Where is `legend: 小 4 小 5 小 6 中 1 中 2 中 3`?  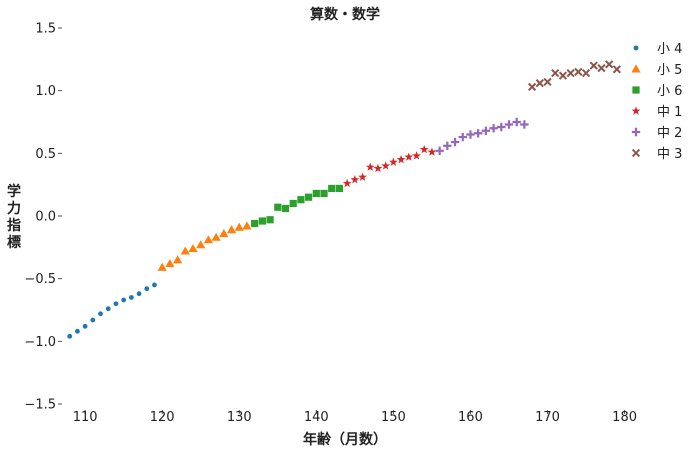 legend: 小 4 小 5 小 6 中 1 中 2 中 3 is located at coordinates (656, 102).